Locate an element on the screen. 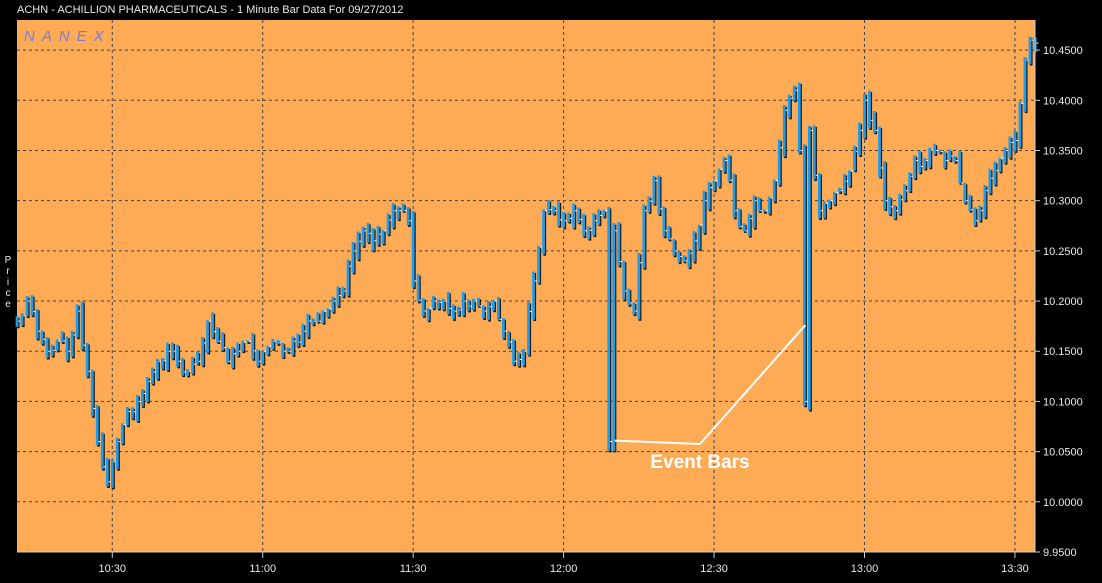  y-tick-label: 10.1000 is located at coordinates (1063, 402).